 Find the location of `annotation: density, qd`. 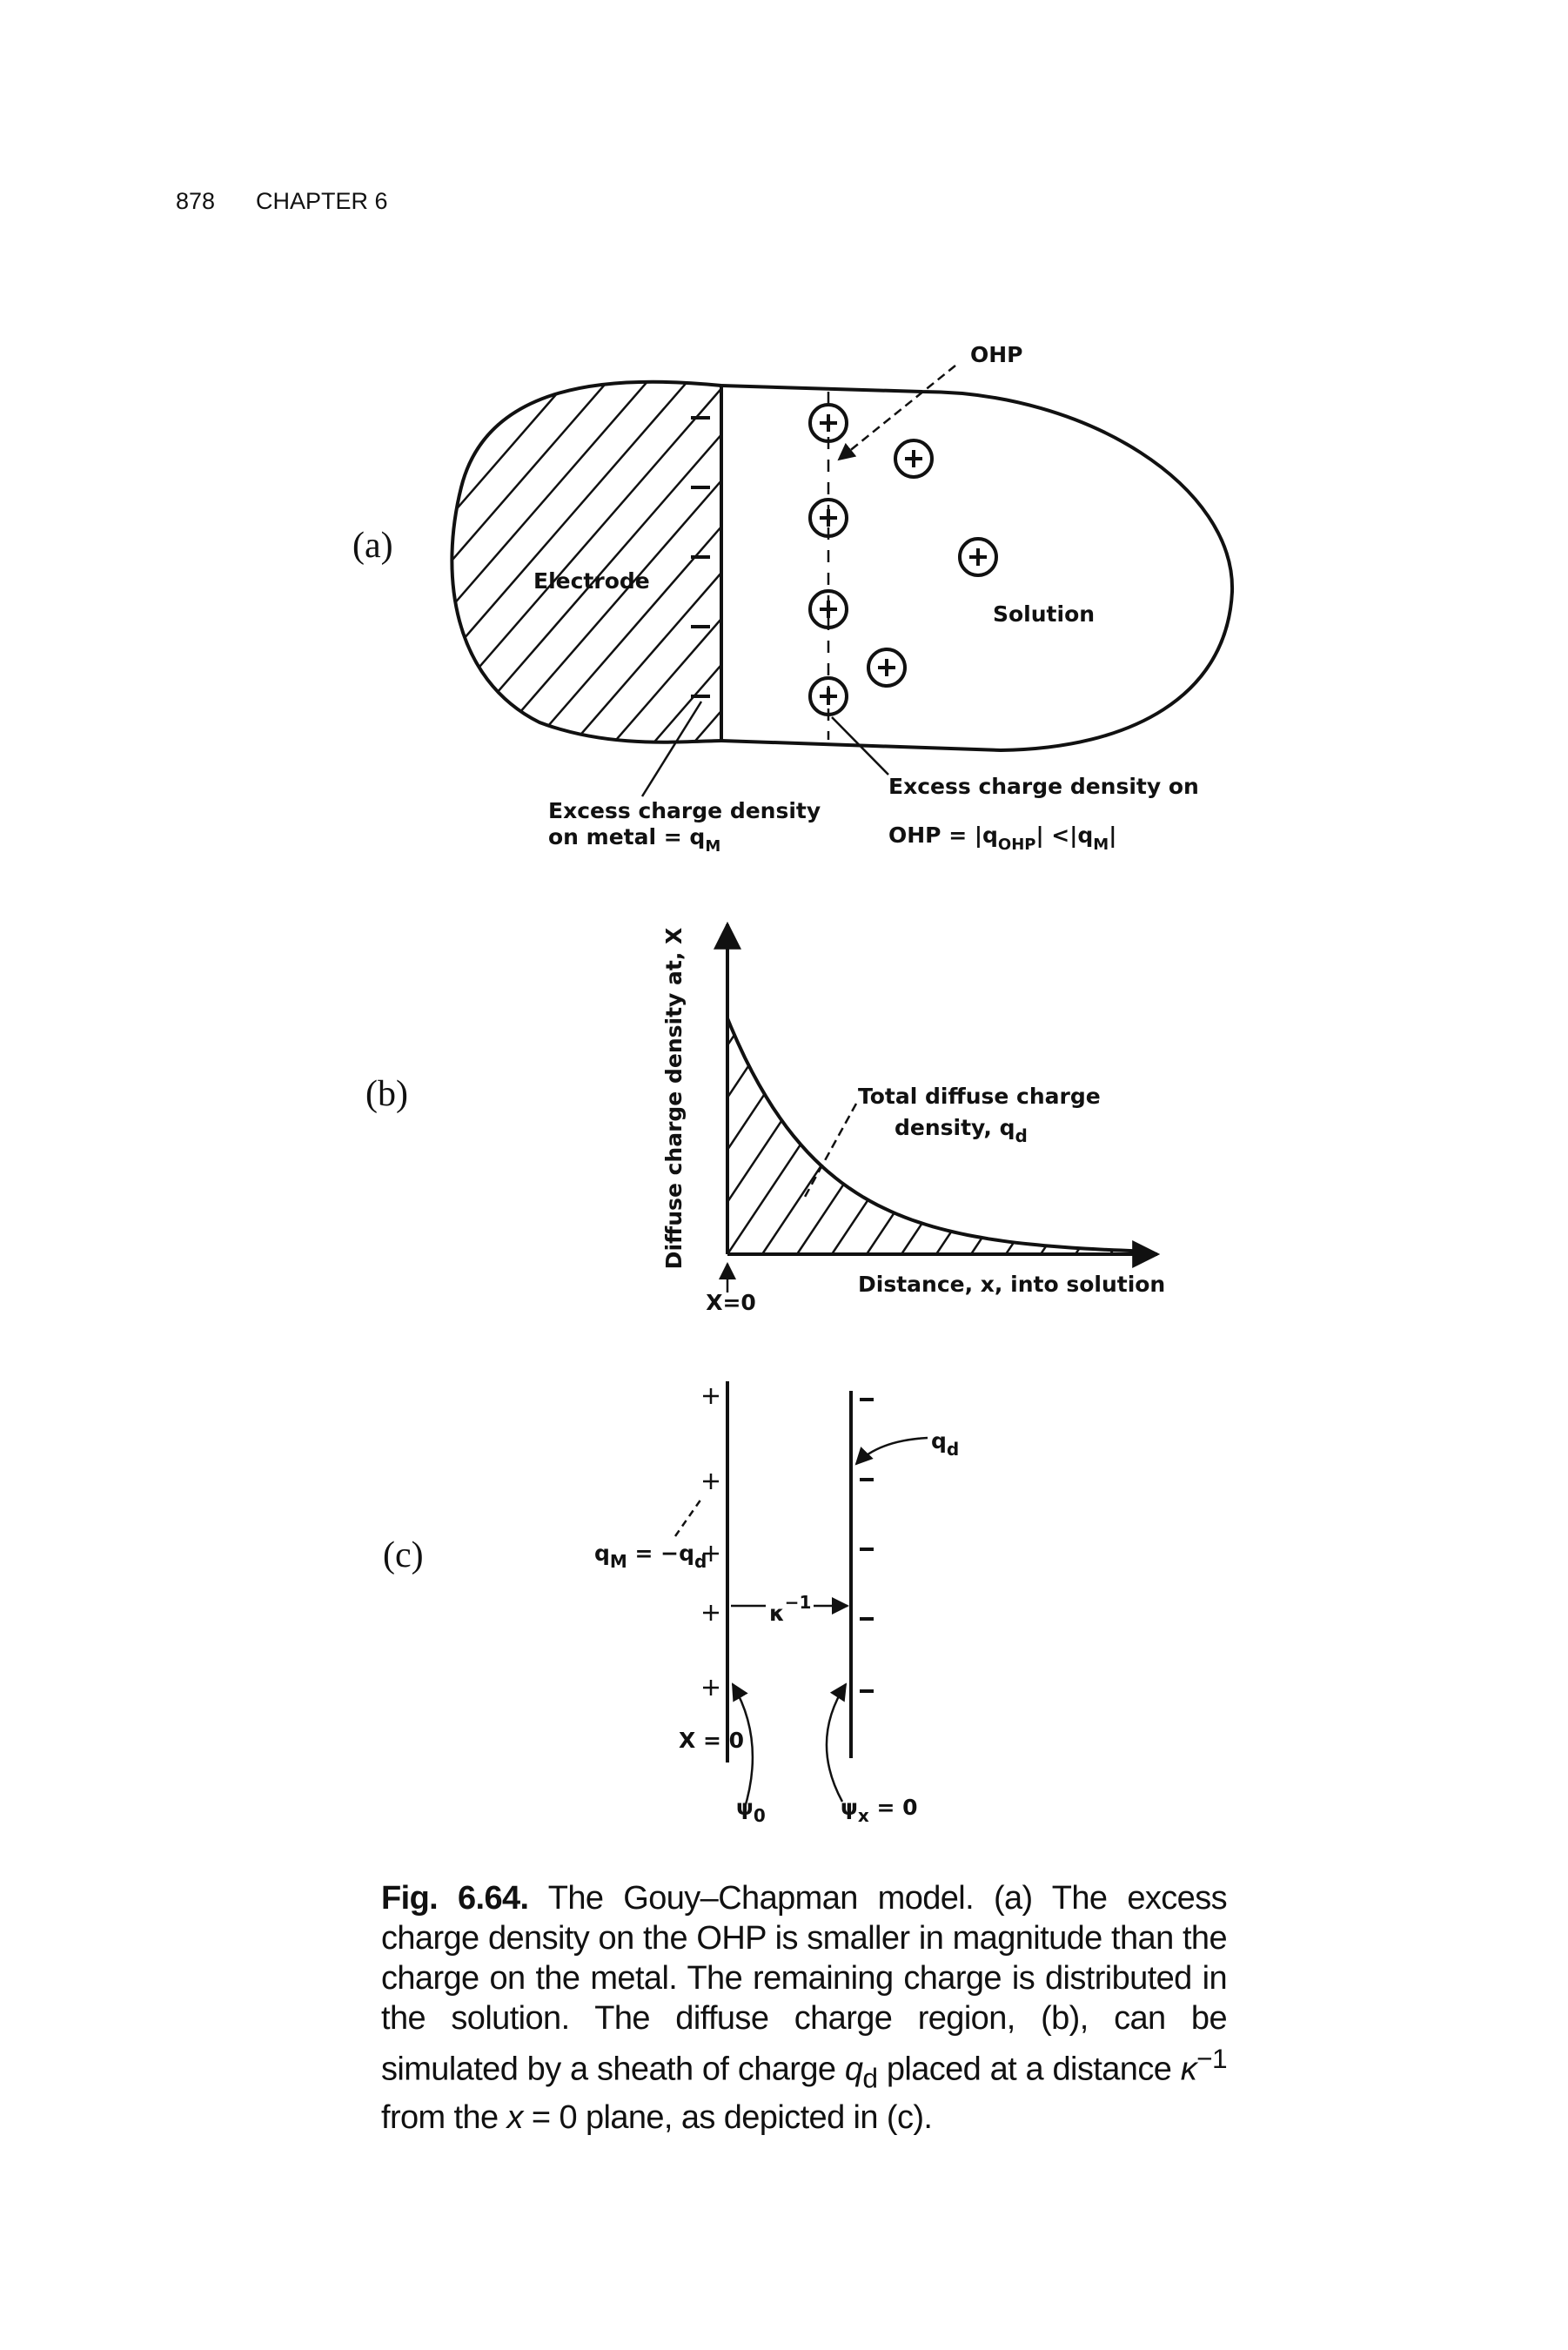

annotation: density, qd is located at coordinates (961, 1130).